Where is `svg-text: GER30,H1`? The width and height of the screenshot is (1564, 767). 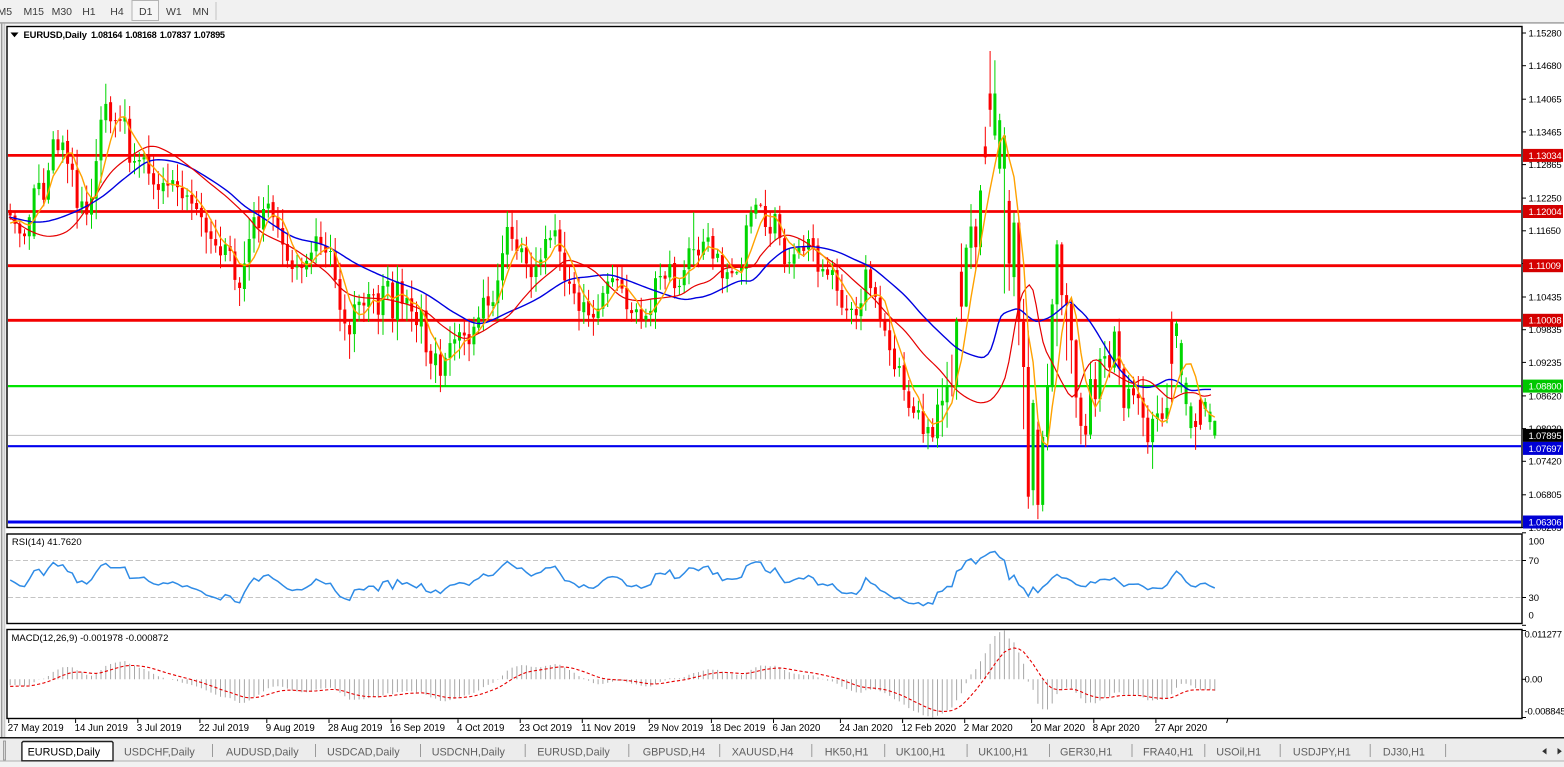
svg-text: GER30,H1 is located at coordinates (1086, 753).